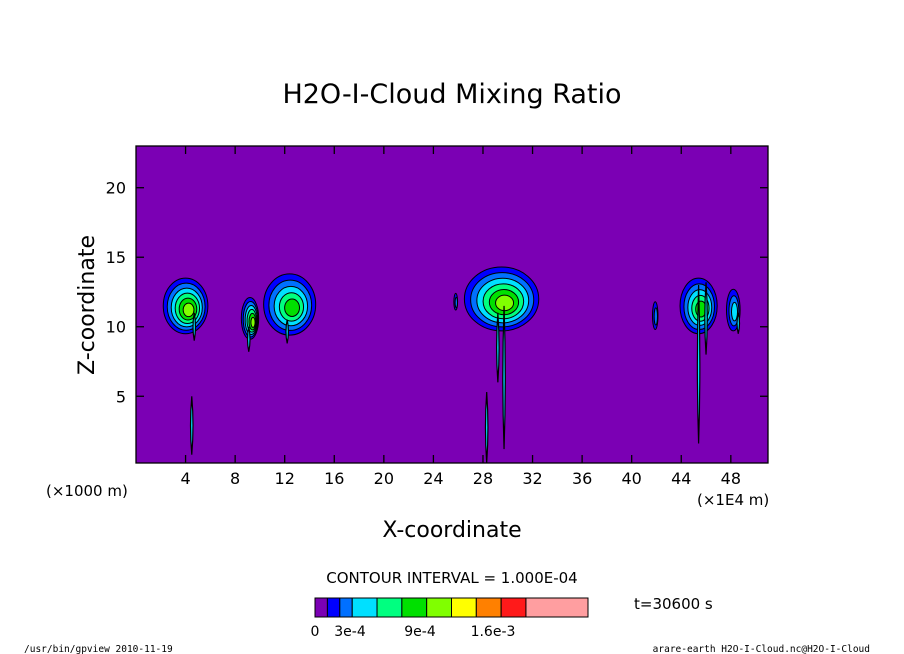  I want to click on colorbar-label-3: 1.6e-3, so click(493, 632).